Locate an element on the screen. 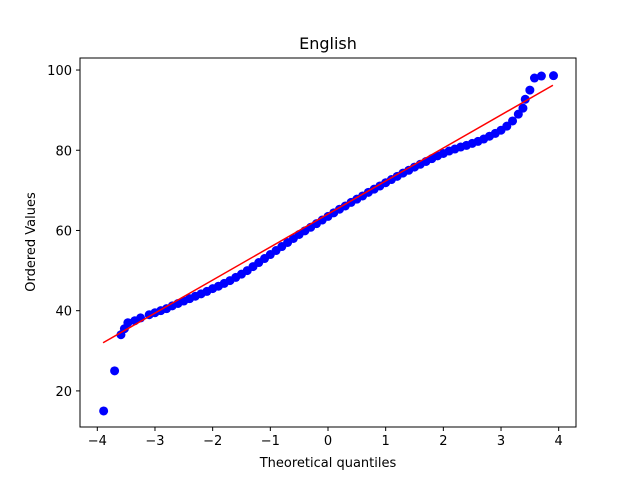 This screenshot has height=480, width=640. y-tick-label: 80 is located at coordinates (63, 151).